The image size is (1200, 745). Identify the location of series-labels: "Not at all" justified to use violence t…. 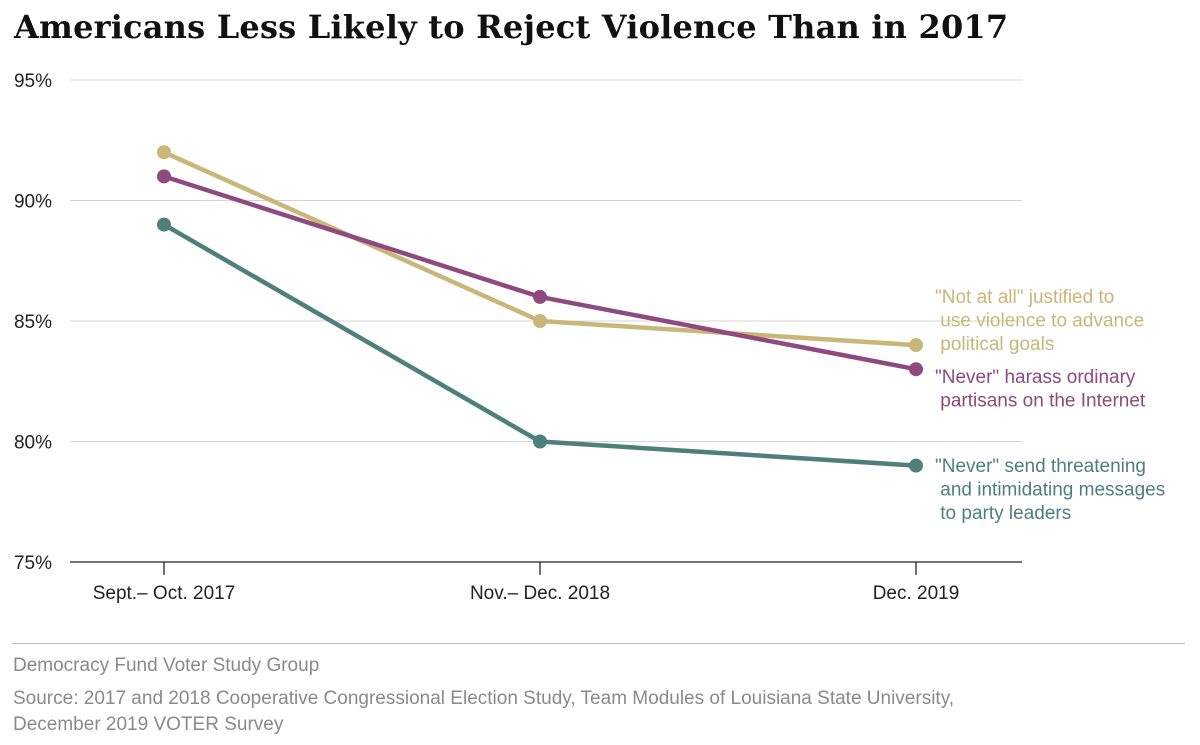
(1050, 405).